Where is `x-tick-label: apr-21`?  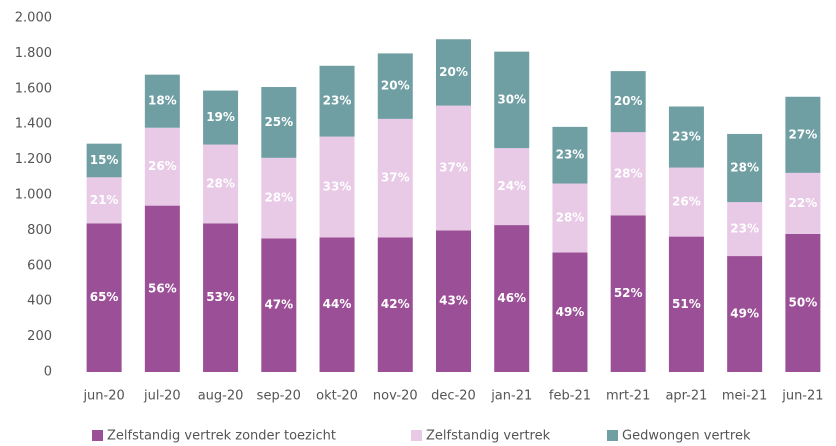 x-tick-label: apr-21 is located at coordinates (686, 396).